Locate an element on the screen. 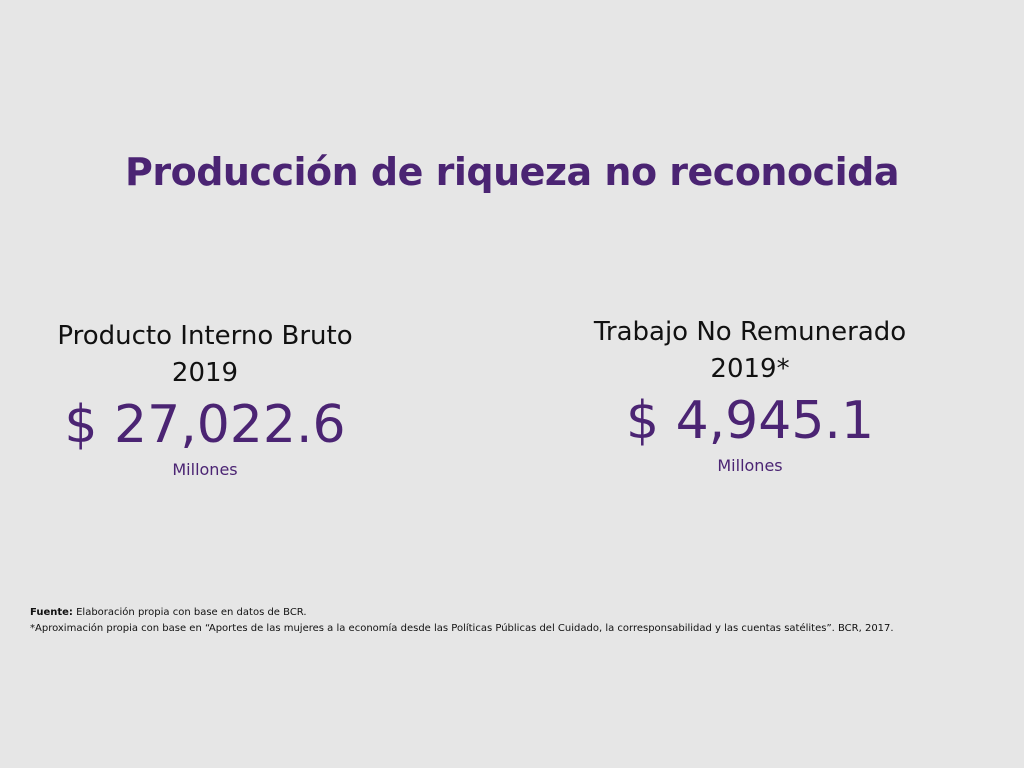 The width and height of the screenshot is (1024, 768). slide-title: Producción de riqueza no reconocida is located at coordinates (512, 172).